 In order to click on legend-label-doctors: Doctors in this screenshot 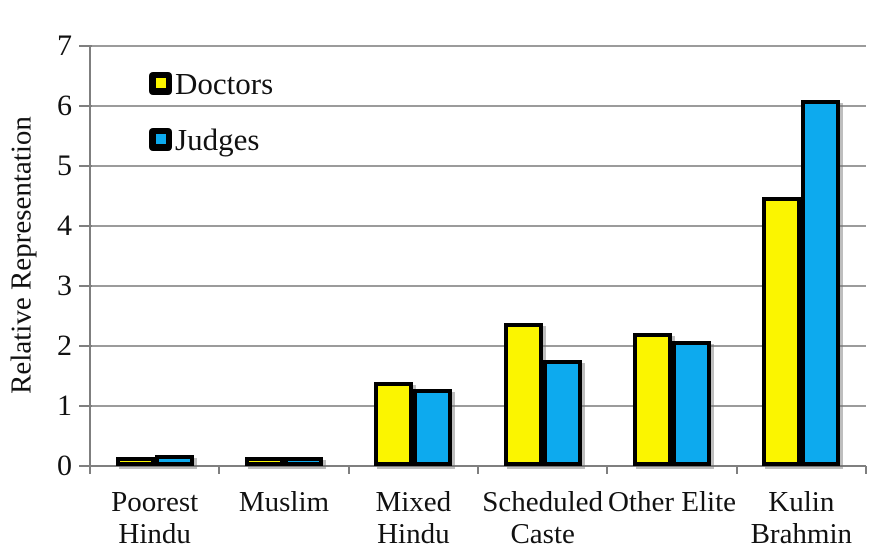, I will do `click(224, 83)`.